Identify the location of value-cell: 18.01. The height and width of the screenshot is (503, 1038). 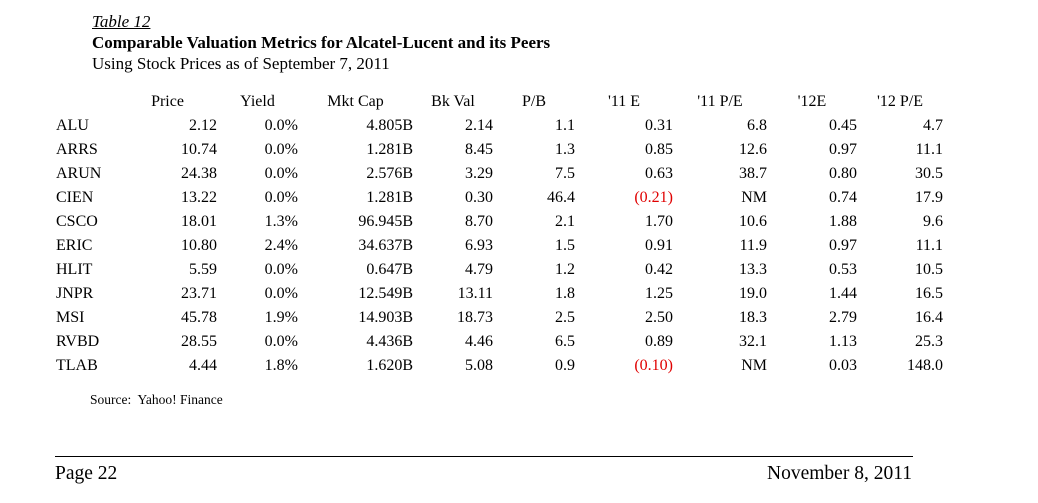
(199, 221).